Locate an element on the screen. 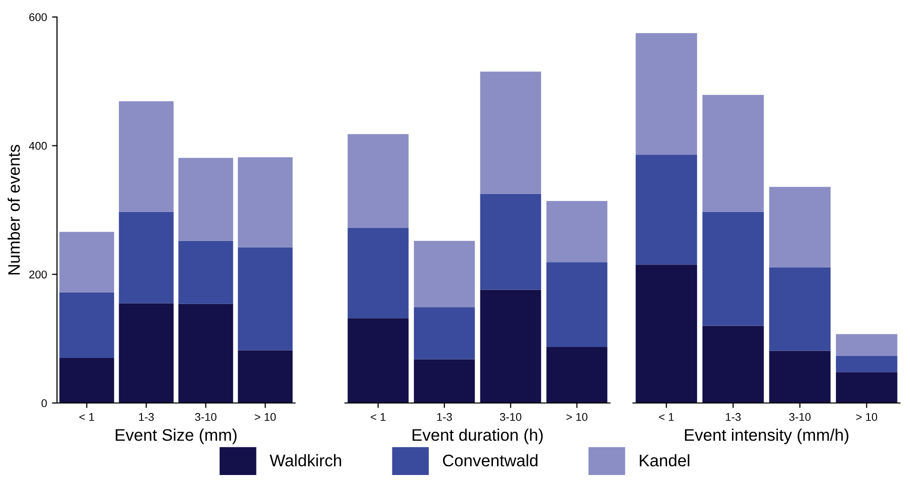 Image resolution: width=910 pixels, height=490 pixels. y-tick-label: 600 is located at coordinates (38, 17).